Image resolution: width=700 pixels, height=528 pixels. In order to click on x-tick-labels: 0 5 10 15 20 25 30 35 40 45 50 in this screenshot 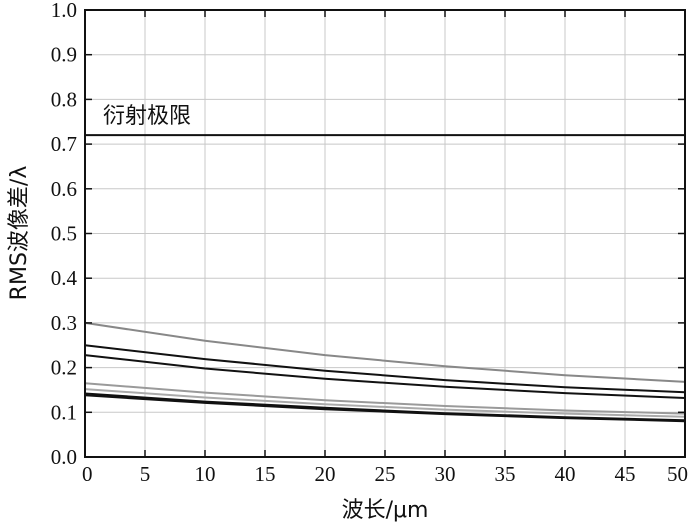, I will do `click(385, 474)`.